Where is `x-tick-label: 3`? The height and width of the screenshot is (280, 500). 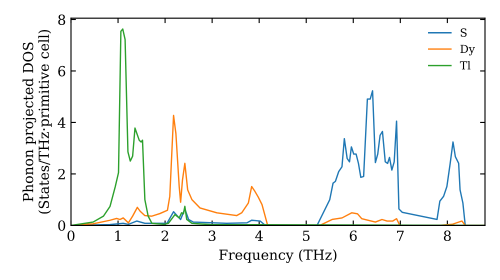
x-tick-label: 3 is located at coordinates (212, 236).